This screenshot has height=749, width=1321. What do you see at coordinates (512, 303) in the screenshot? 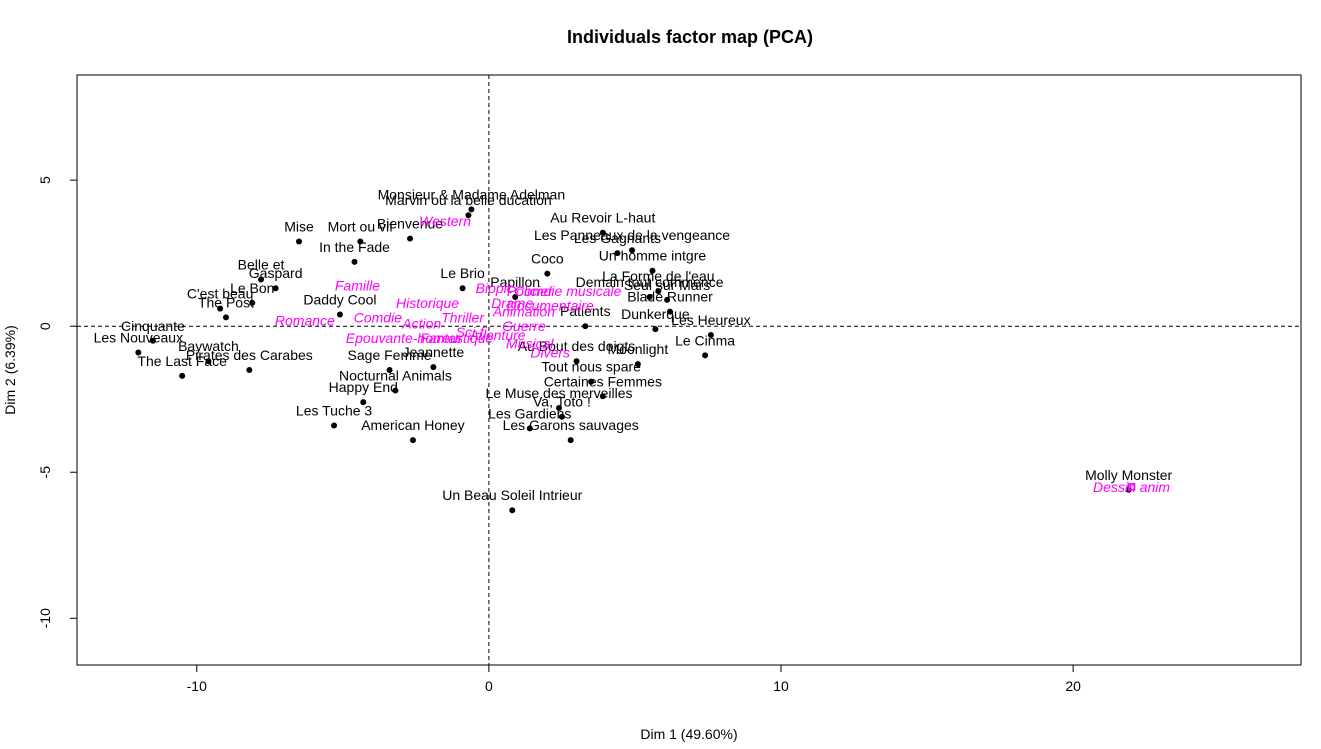
I see `supplementary-label: Drame` at bounding box center [512, 303].